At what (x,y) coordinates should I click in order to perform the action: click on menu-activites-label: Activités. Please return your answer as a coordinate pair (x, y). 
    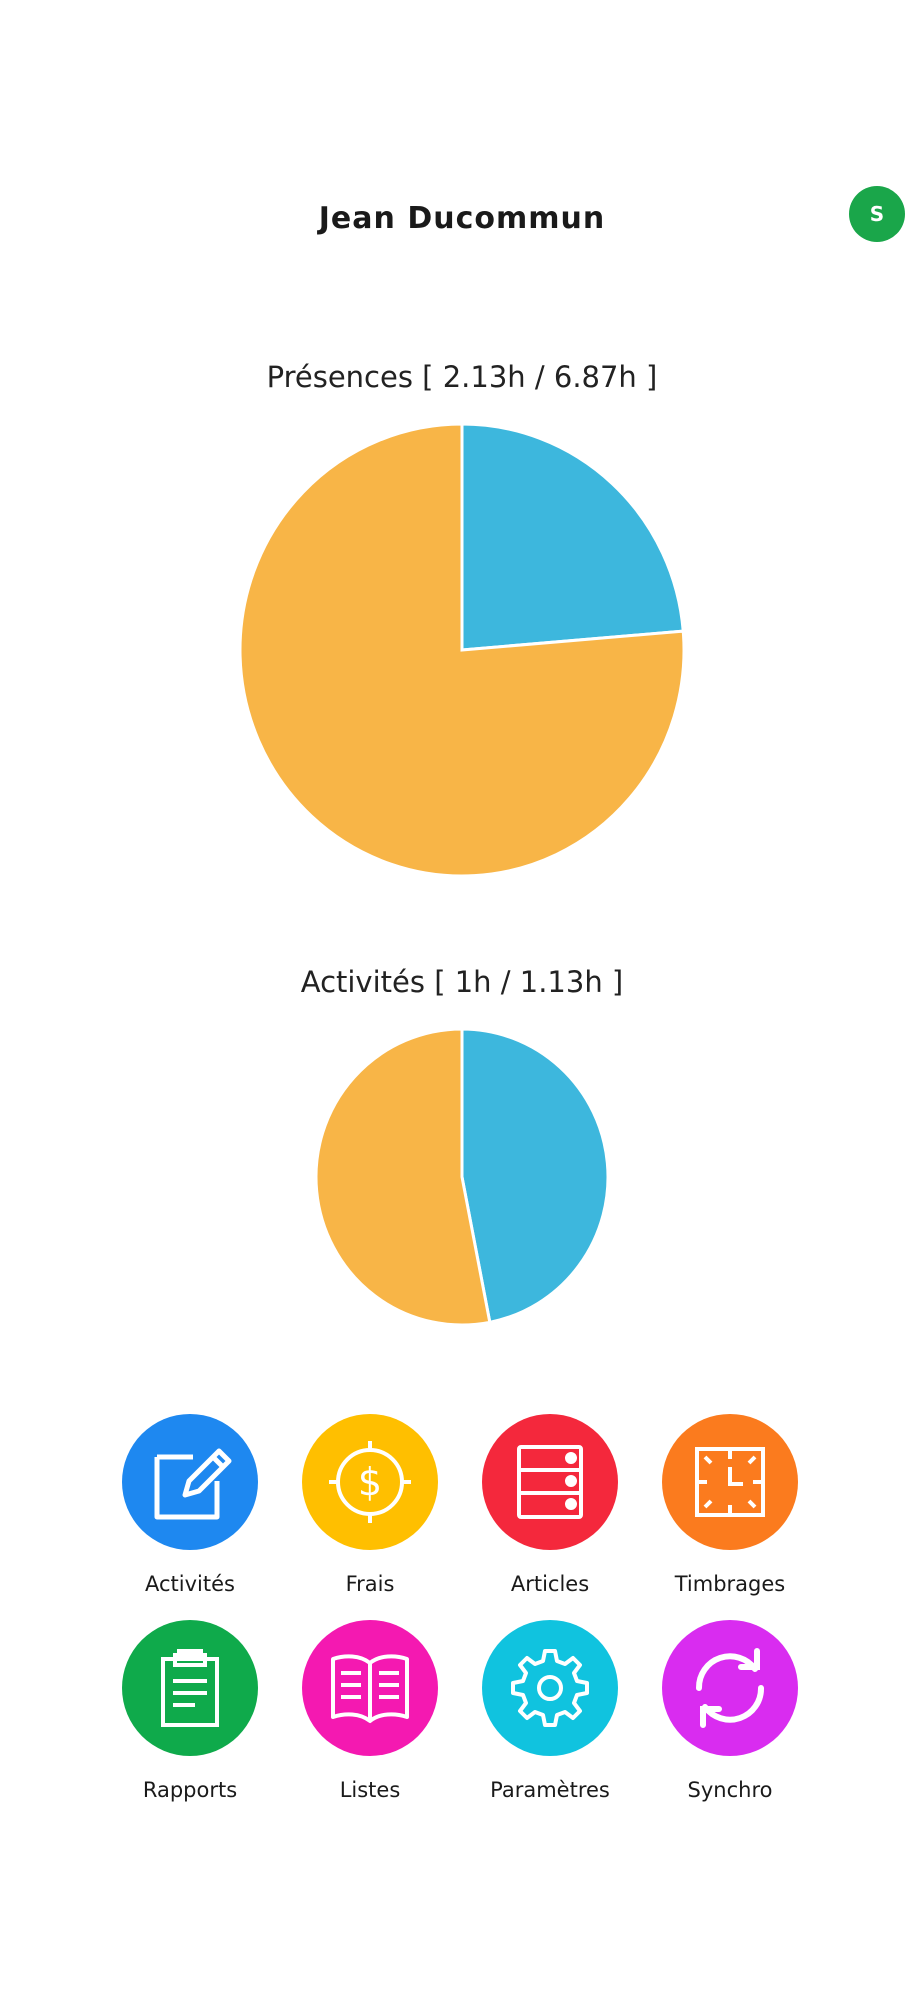
    Looking at the image, I should click on (190, 1584).